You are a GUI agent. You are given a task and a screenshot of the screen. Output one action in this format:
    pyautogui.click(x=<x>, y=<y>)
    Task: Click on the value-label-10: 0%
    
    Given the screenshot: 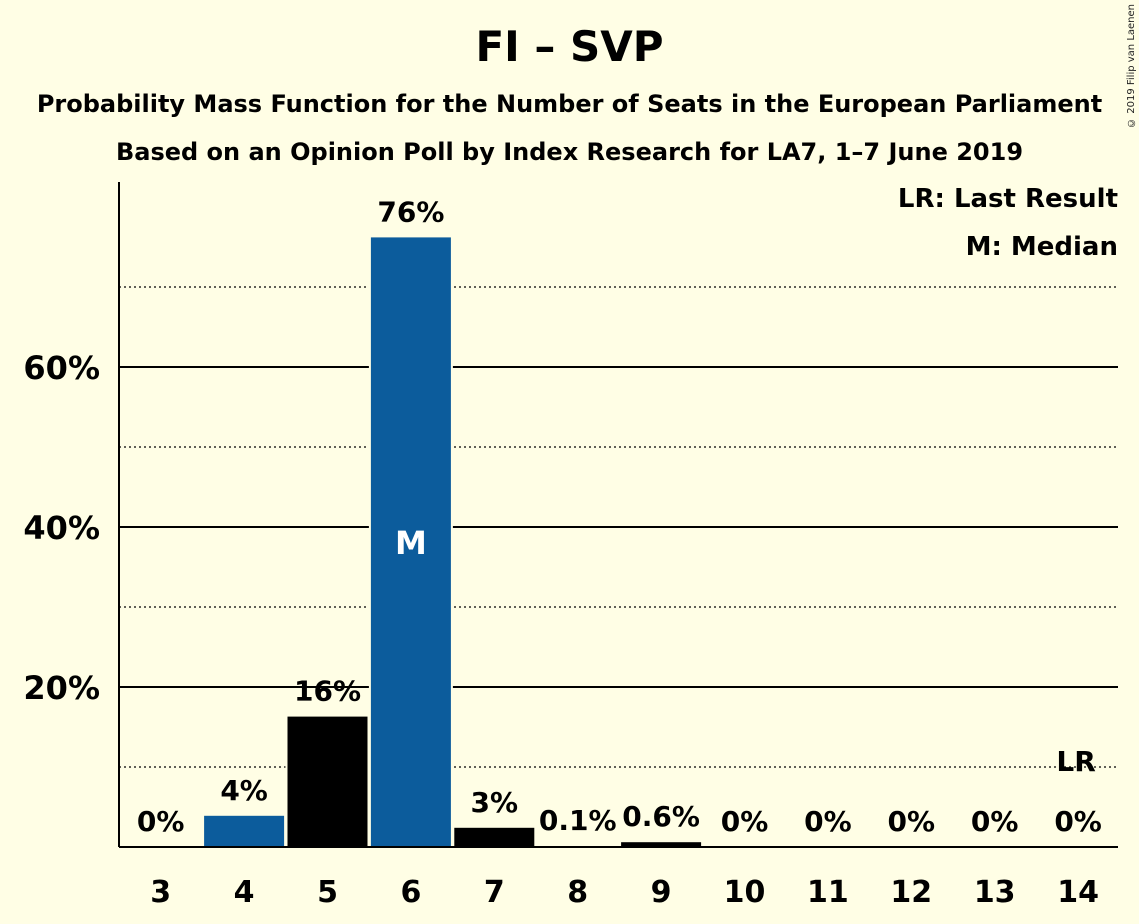 What is the action you would take?
    pyautogui.click(x=745, y=821)
    